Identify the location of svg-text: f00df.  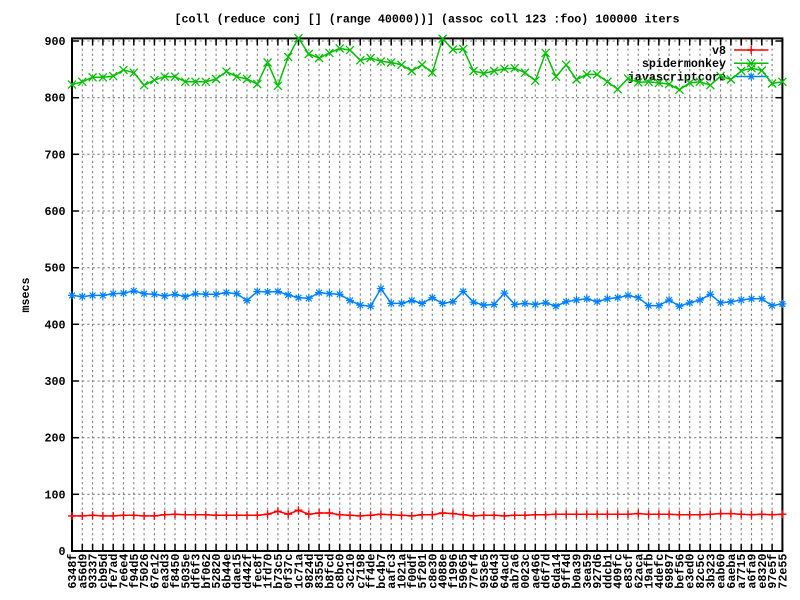
(413, 571).